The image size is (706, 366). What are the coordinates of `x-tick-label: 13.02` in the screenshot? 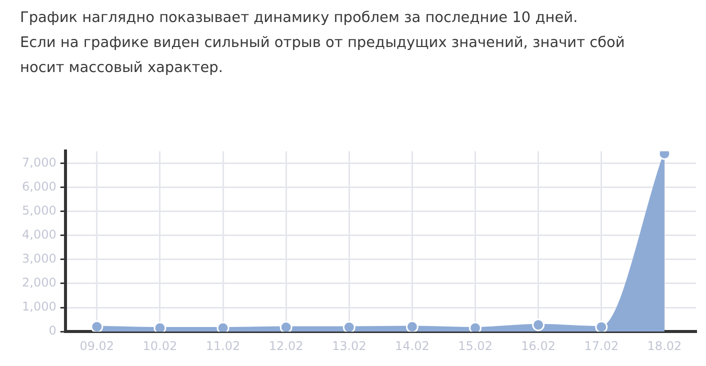 It's located at (349, 345).